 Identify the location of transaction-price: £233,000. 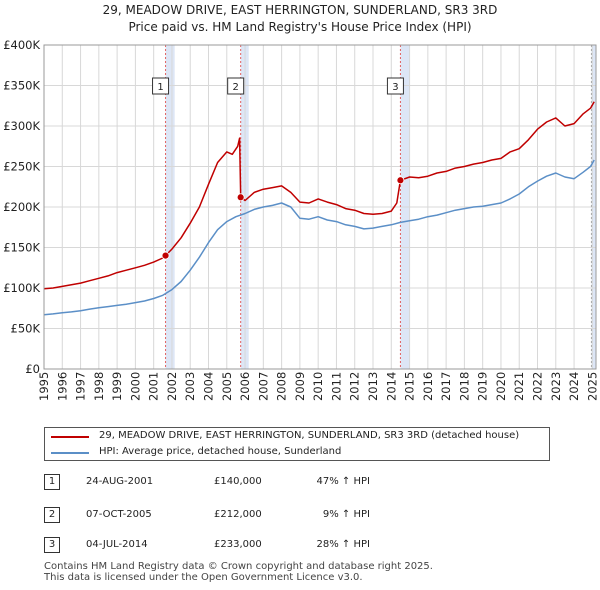
(238, 544).